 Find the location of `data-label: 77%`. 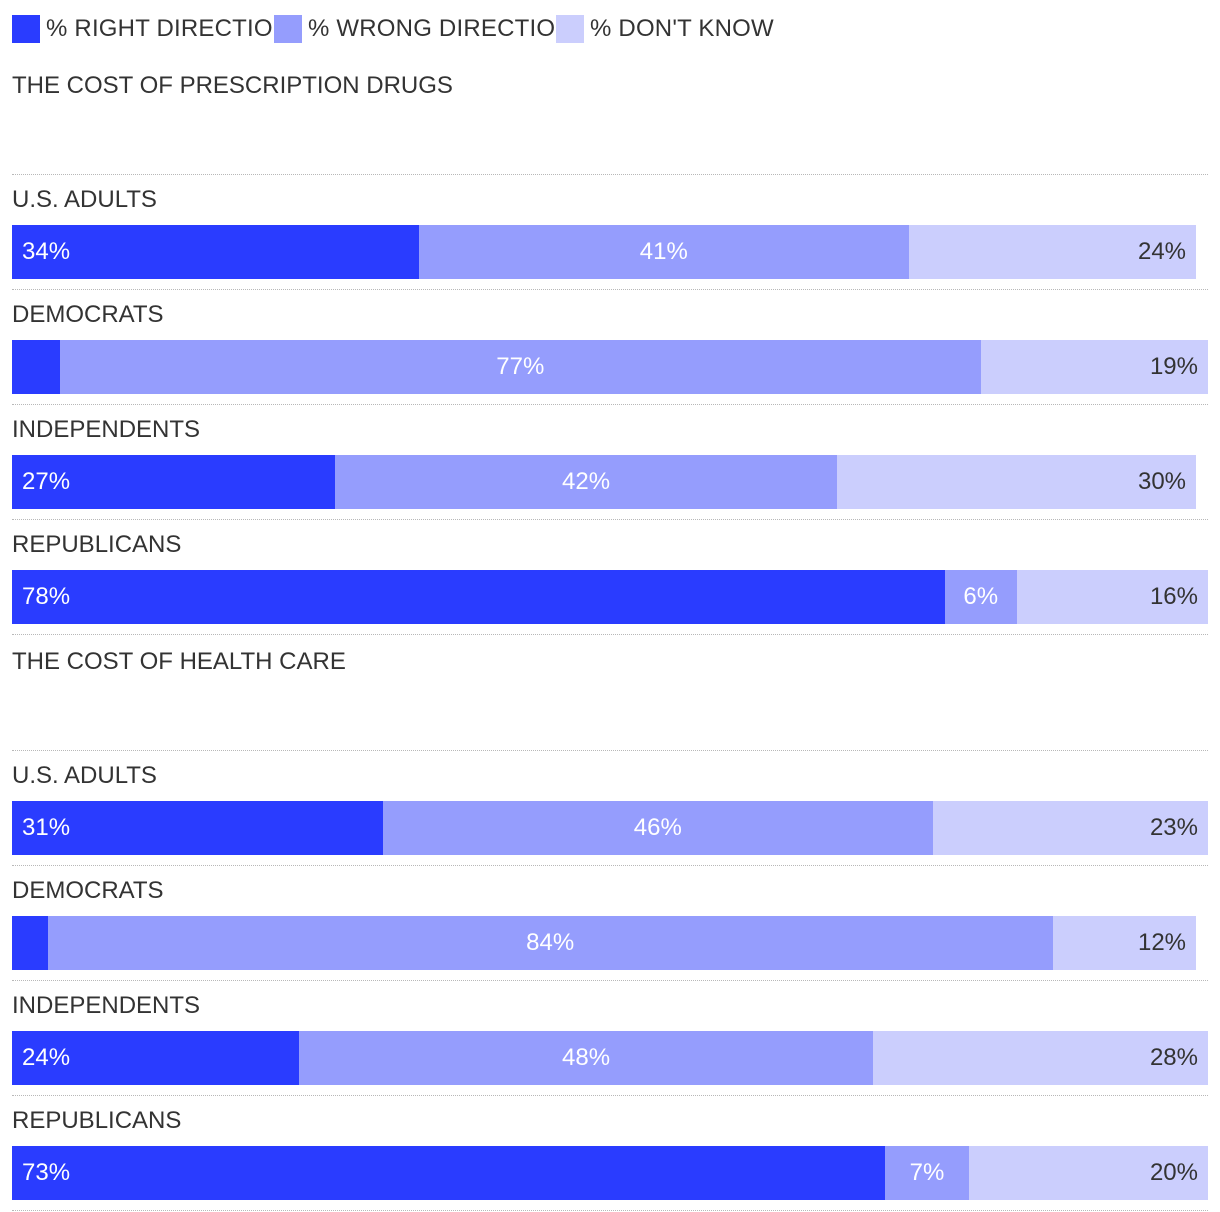

data-label: 77% is located at coordinates (520, 366).